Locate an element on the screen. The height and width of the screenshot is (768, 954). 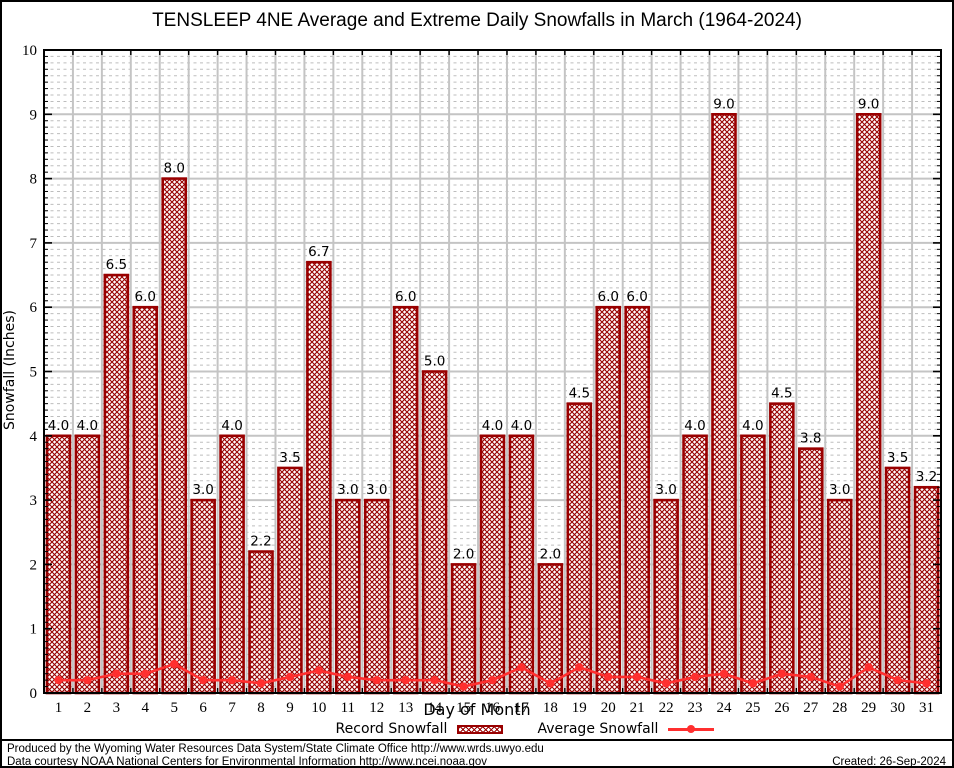
bar-value-label: 2.0 is located at coordinates (550, 554).